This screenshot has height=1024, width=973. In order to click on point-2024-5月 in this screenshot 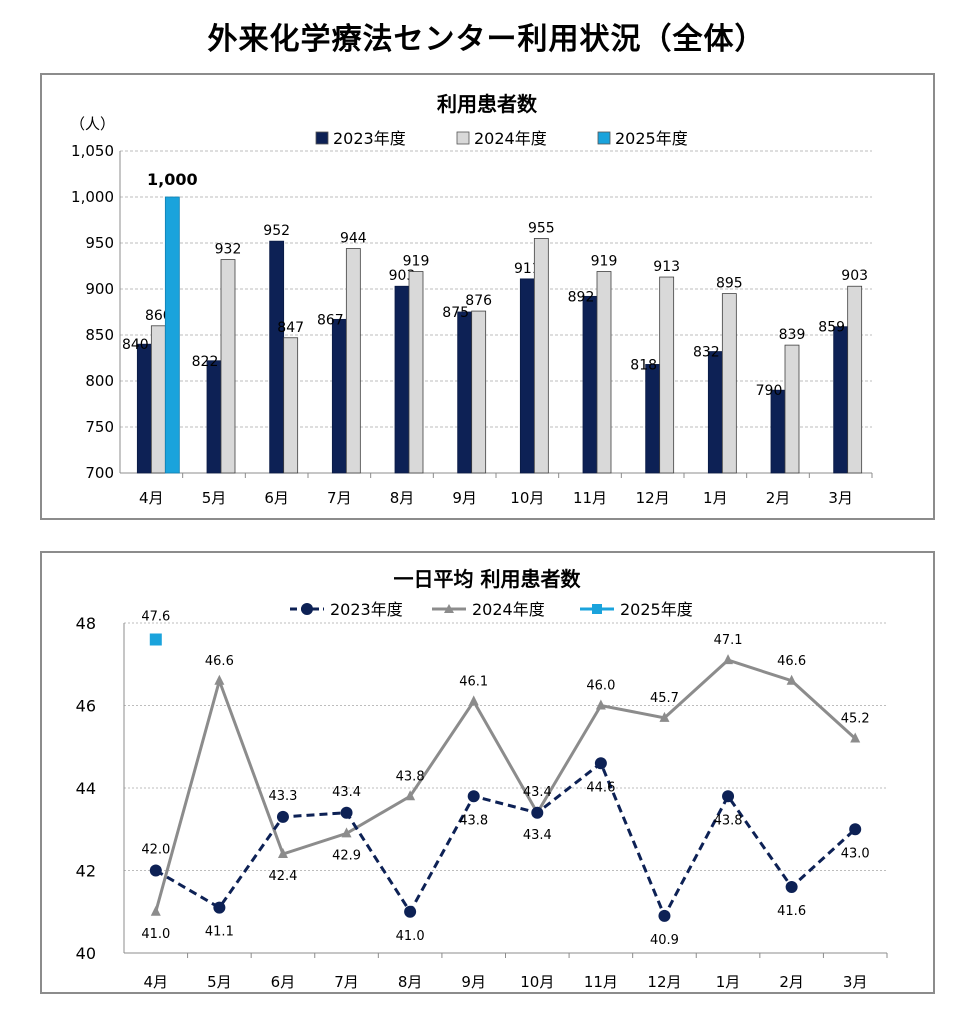, I will do `click(219, 679)`.